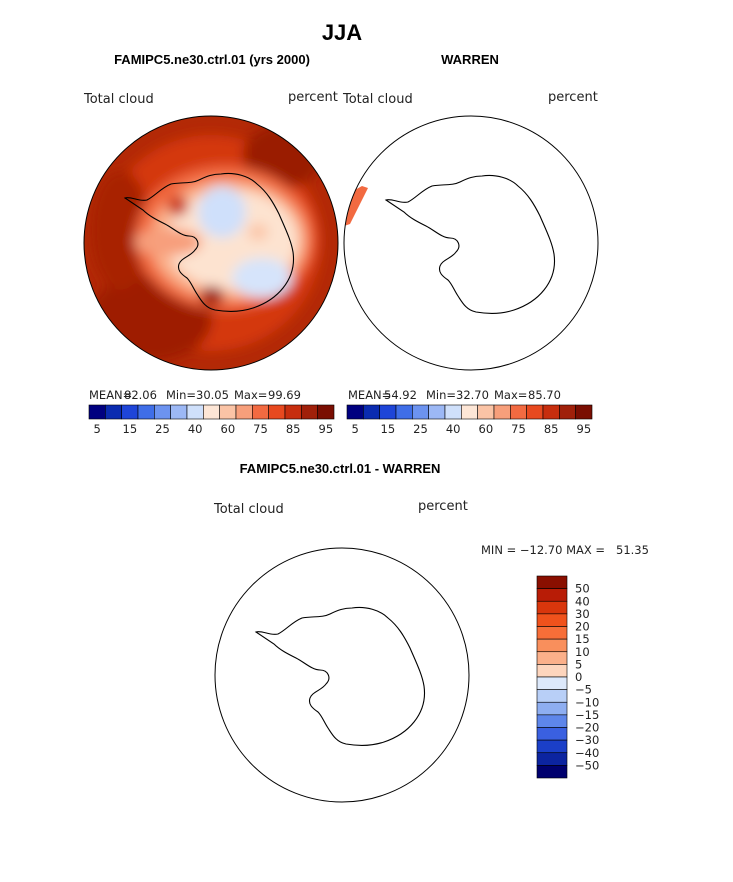 Image resolution: width=733 pixels, height=882 pixels. I want to click on colorbar-tick-label: 85, so click(551, 429).